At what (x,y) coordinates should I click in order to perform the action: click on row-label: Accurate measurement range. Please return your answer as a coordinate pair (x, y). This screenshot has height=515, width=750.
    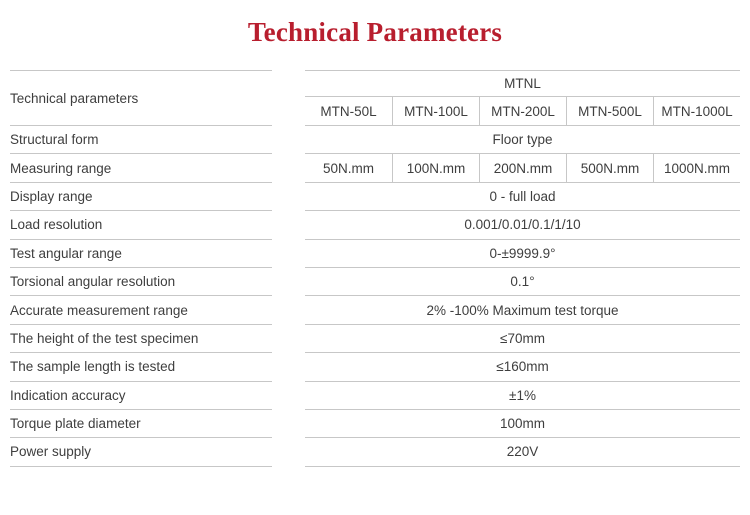
    Looking at the image, I should click on (141, 310).